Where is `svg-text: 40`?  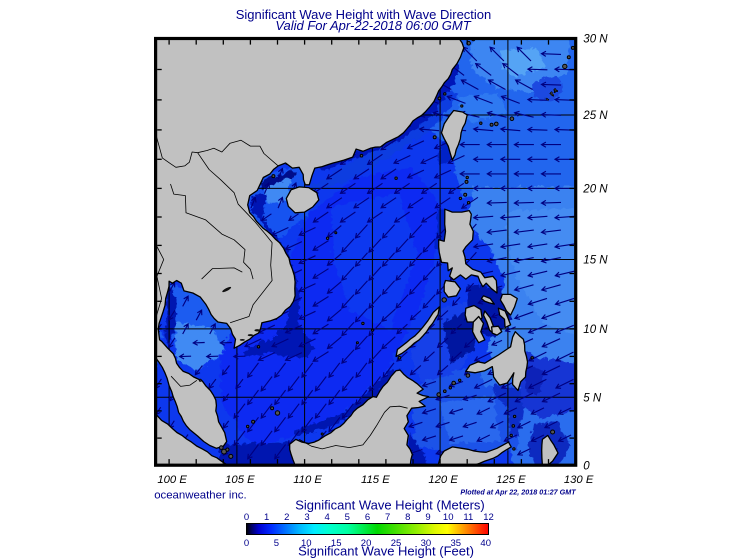 svg-text: 40 is located at coordinates (485, 543).